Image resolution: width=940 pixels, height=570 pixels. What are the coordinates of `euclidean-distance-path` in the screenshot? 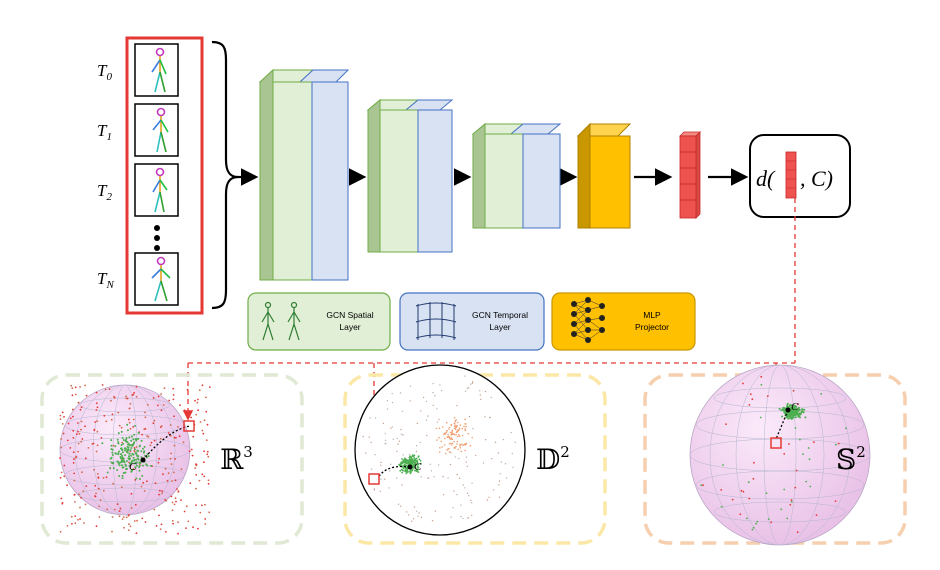 It's located at (166, 443).